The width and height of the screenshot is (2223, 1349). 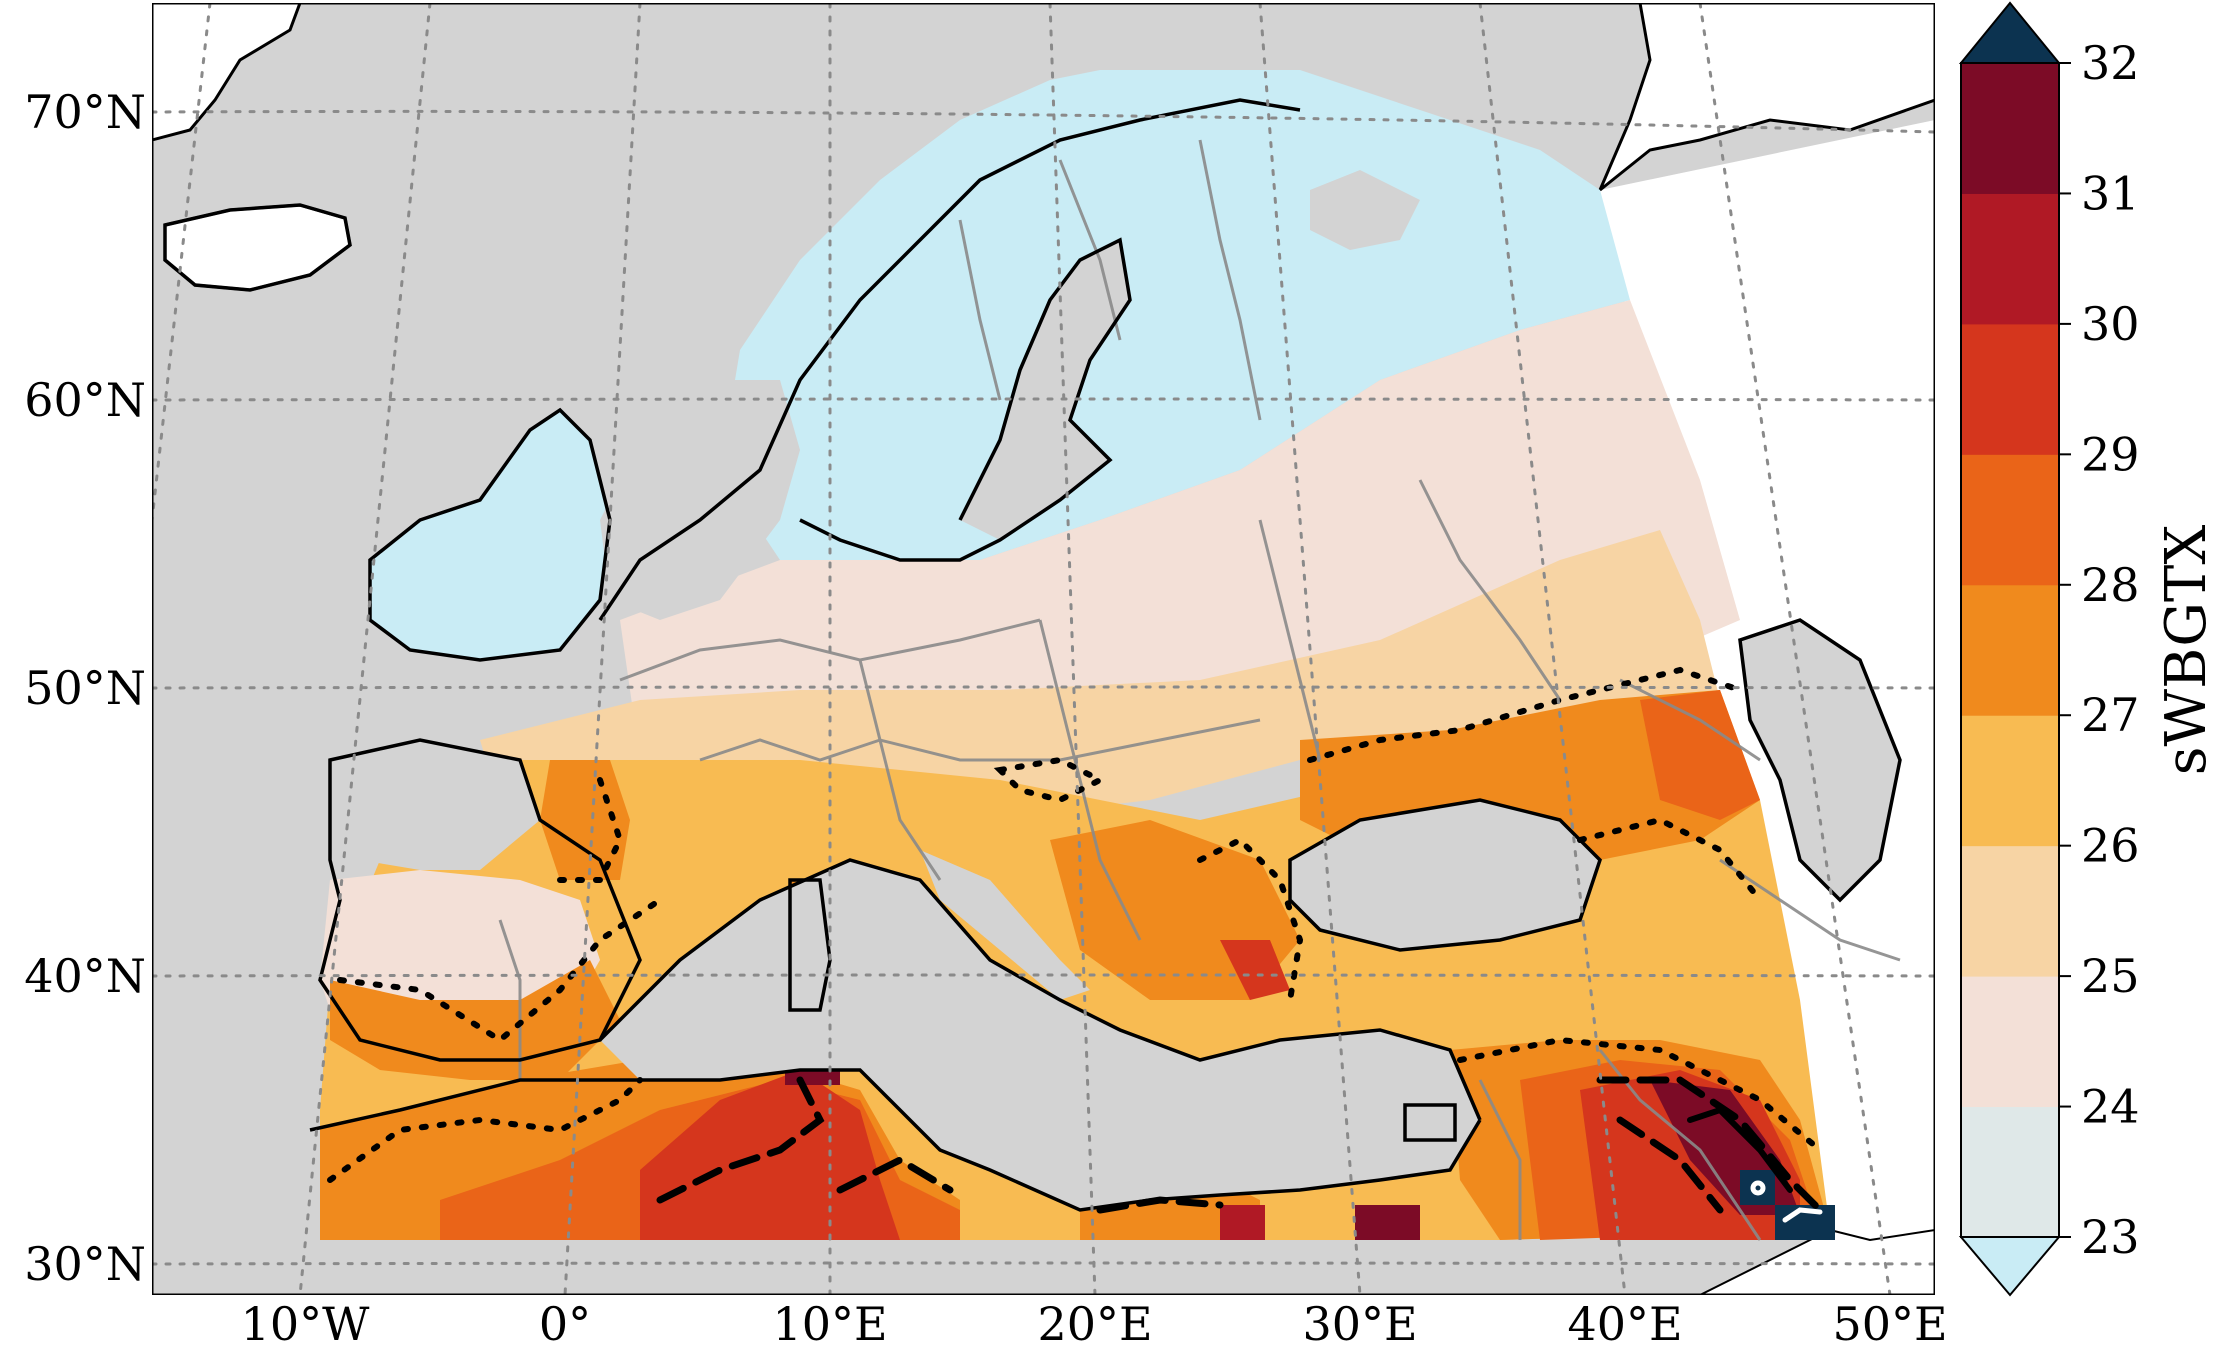 I want to click on region-28-29-caspian, so click(x=1700, y=755).